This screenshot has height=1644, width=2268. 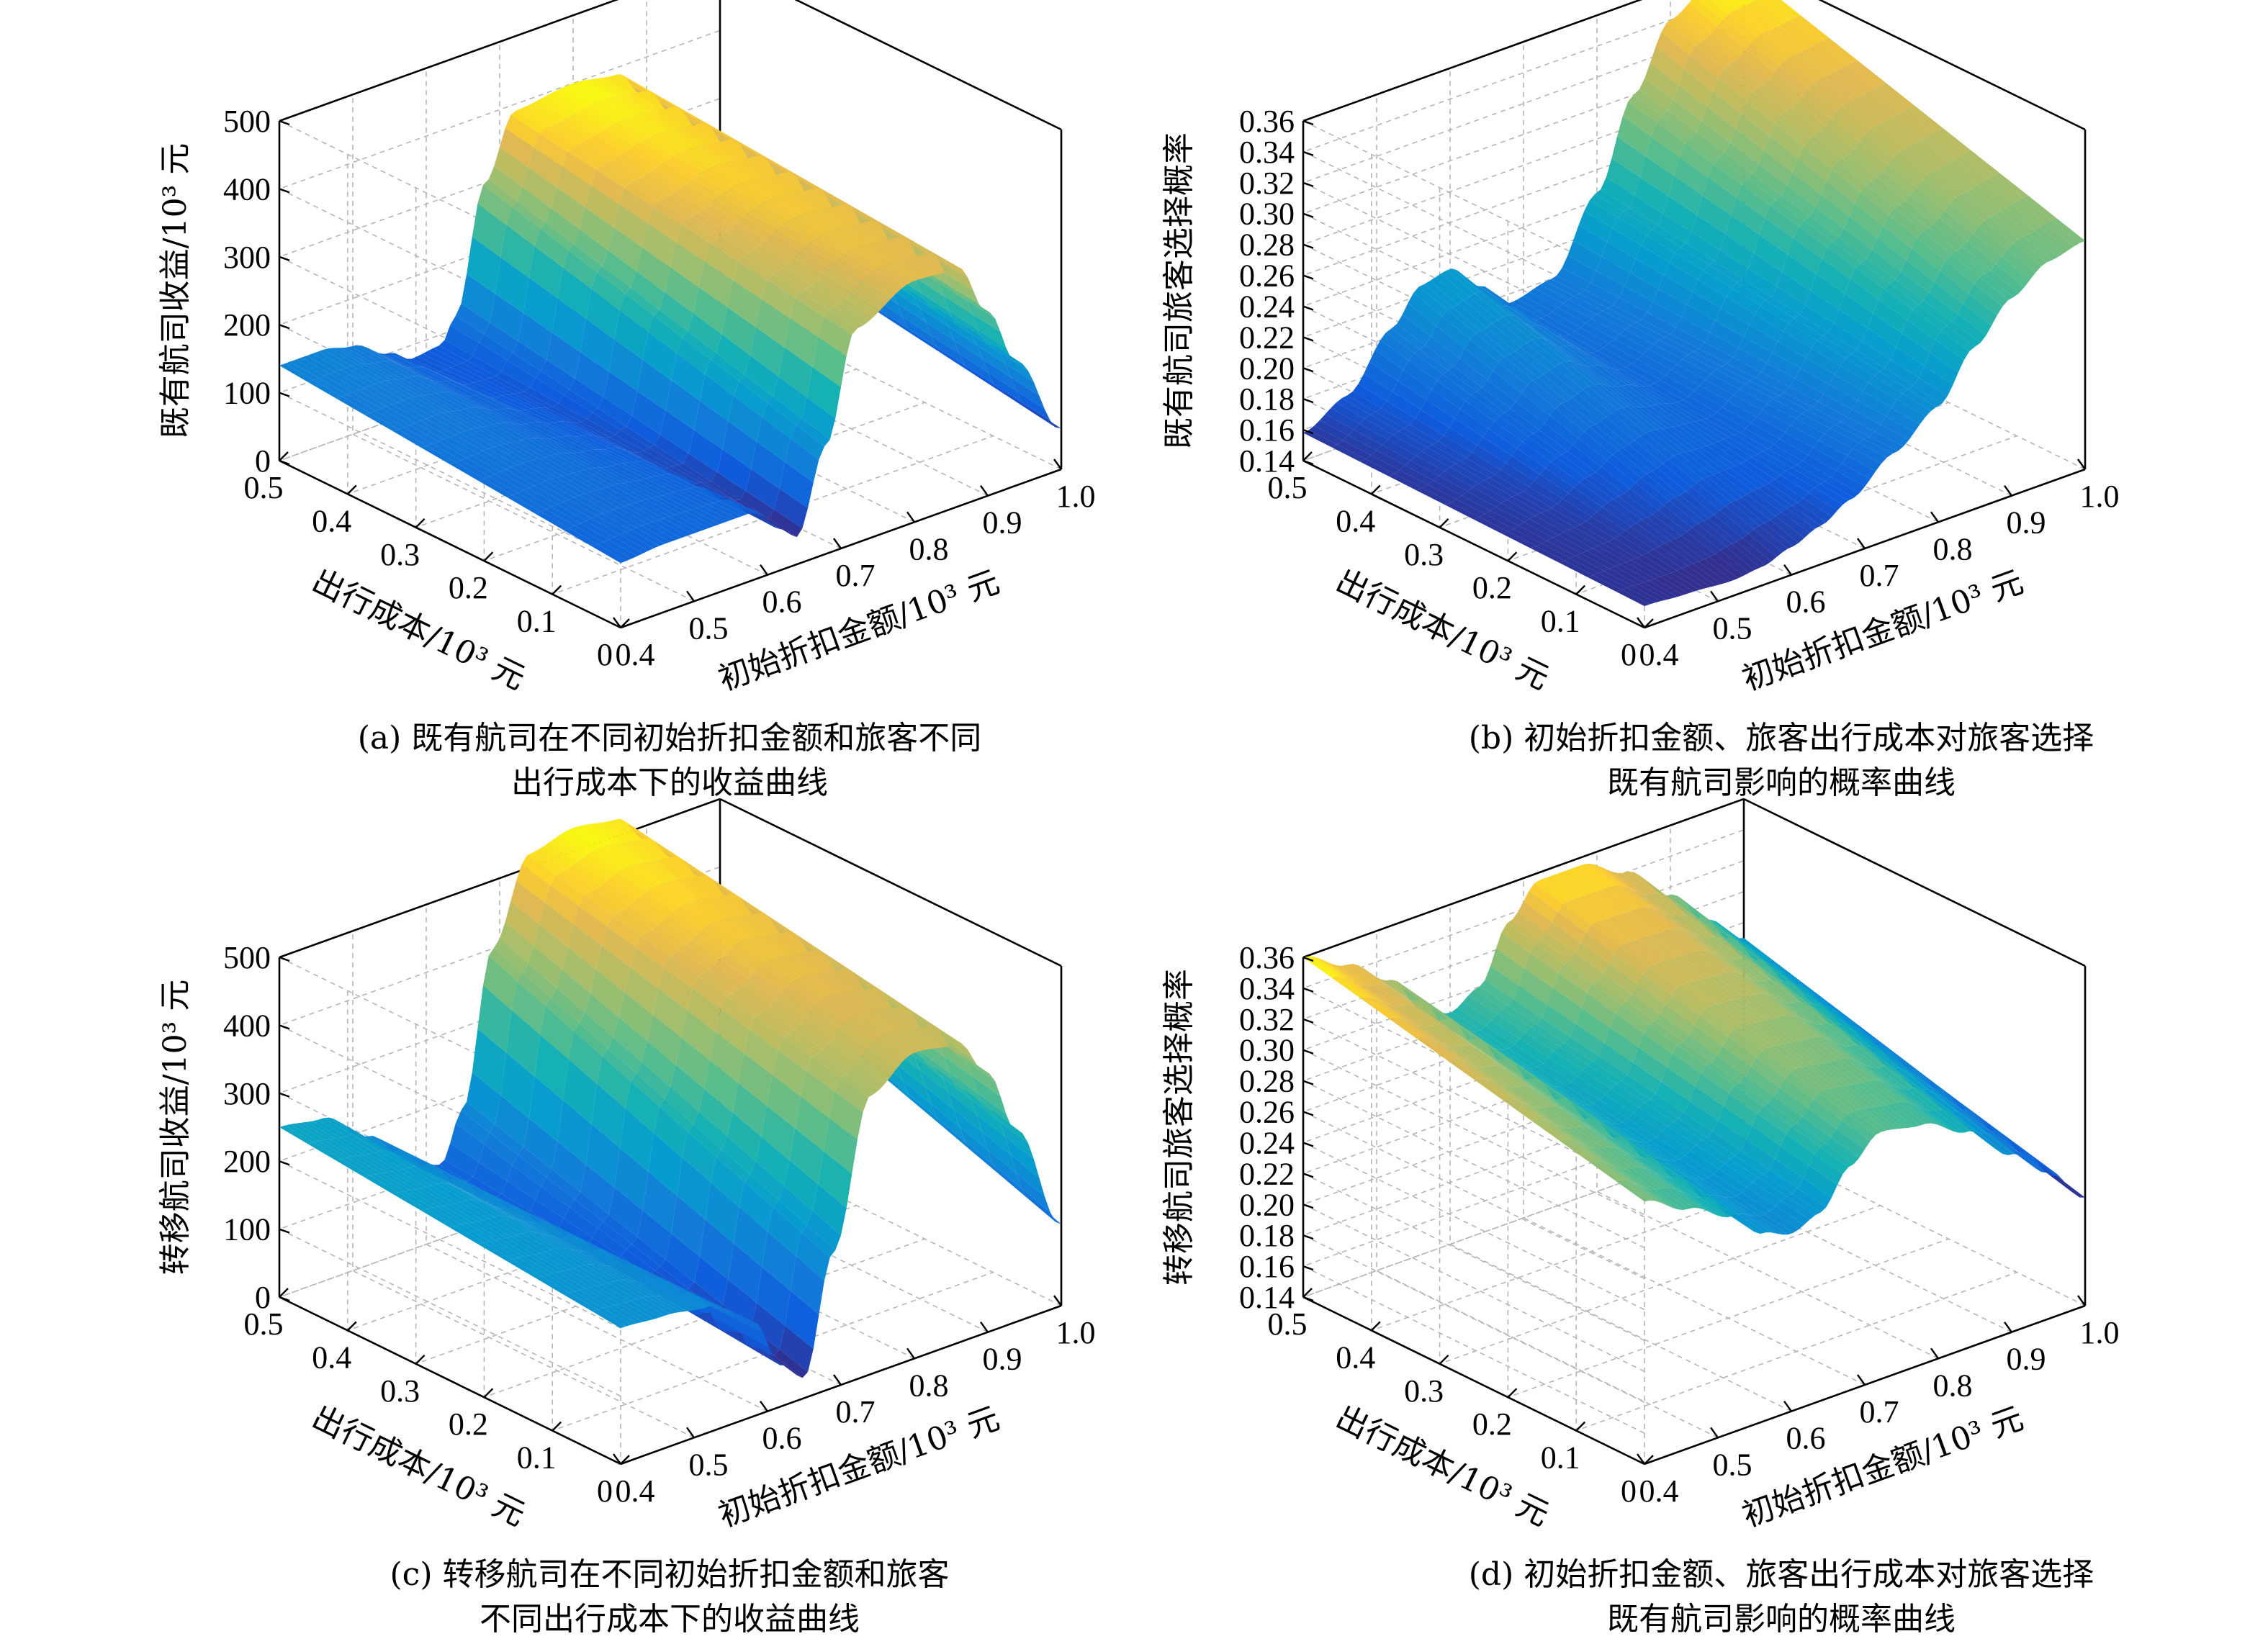 I want to click on axis-edge, so click(x=1473, y=1380).